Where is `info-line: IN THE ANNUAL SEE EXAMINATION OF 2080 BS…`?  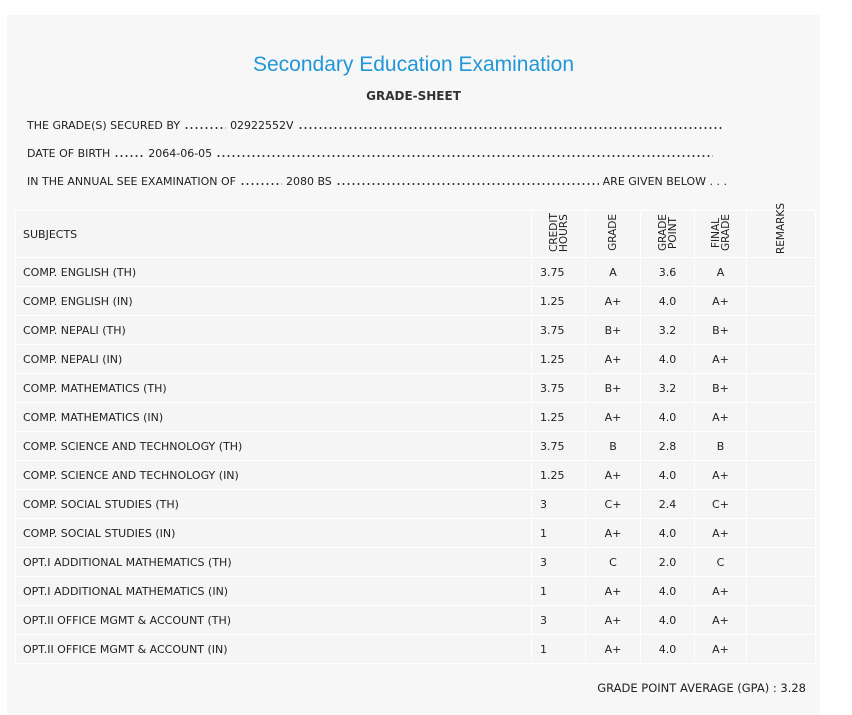
info-line: IN THE ANNUAL SEE EXAMINATION OF 2080 BS… is located at coordinates (377, 181).